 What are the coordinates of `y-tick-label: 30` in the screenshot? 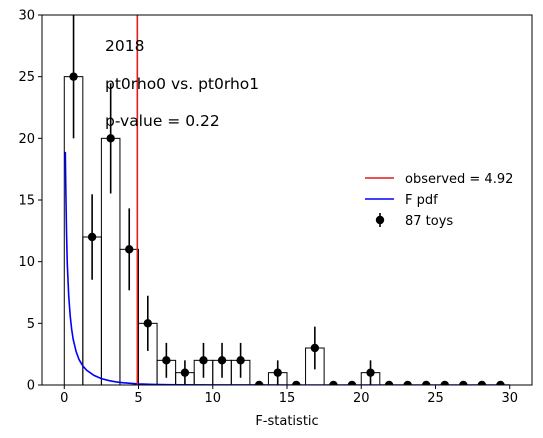 It's located at (26, 16).